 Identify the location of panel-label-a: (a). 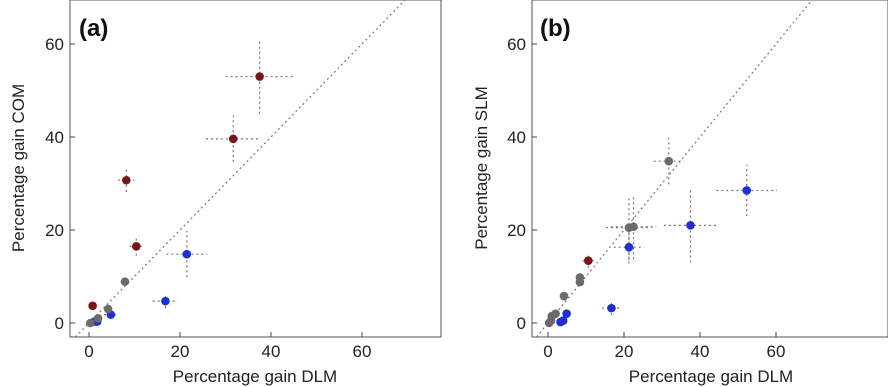
(93, 28).